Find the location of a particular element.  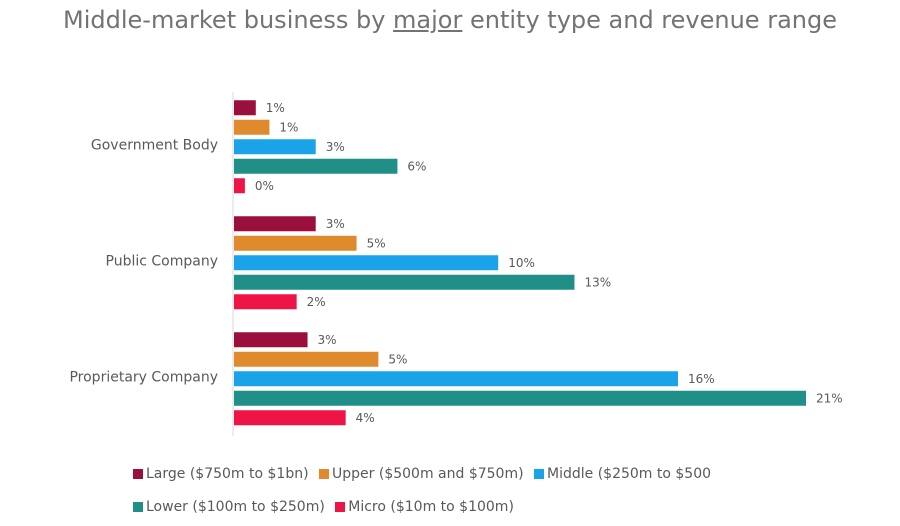

data-label-middle: 3% is located at coordinates (335, 147).